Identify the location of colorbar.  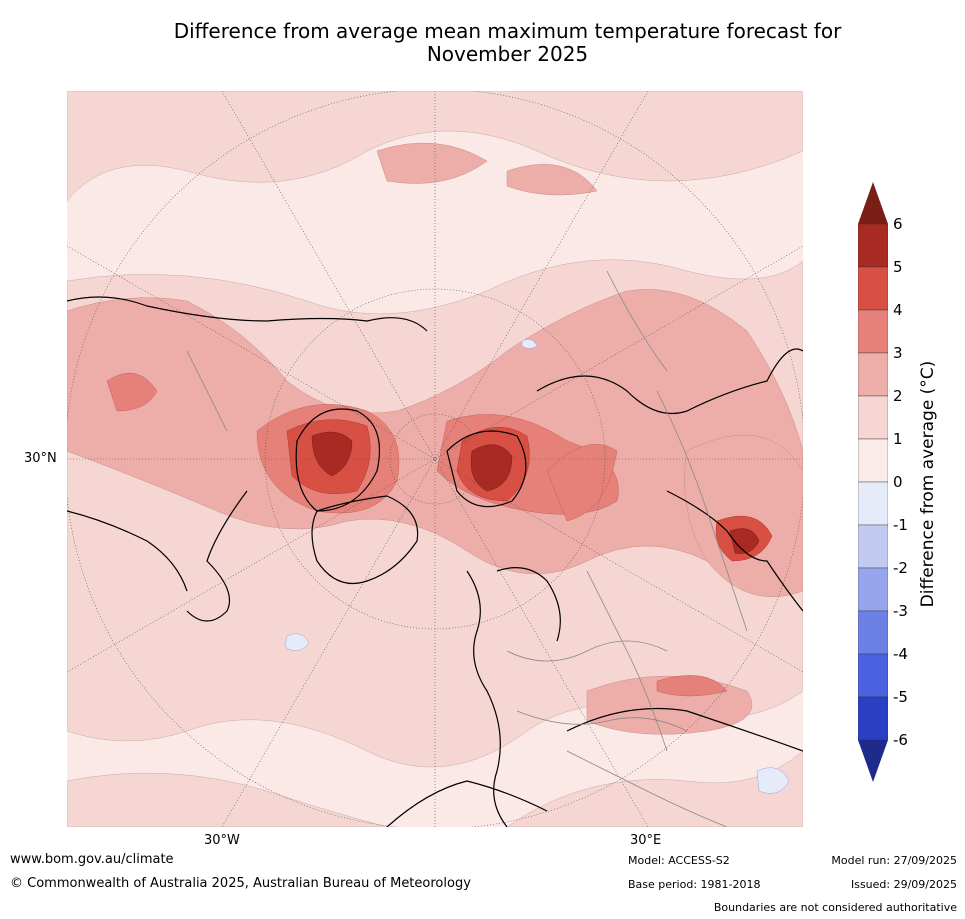
(873, 482).